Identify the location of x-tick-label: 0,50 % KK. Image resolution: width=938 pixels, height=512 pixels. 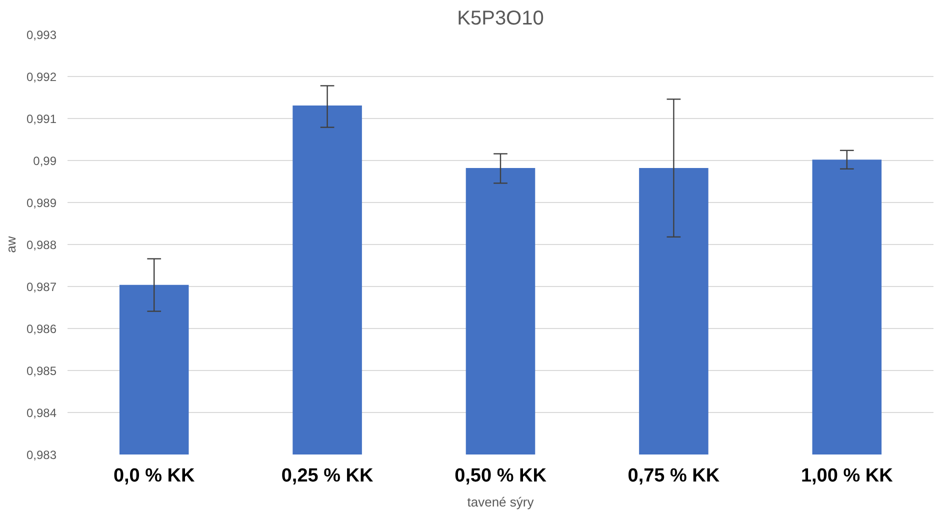
(500, 476).